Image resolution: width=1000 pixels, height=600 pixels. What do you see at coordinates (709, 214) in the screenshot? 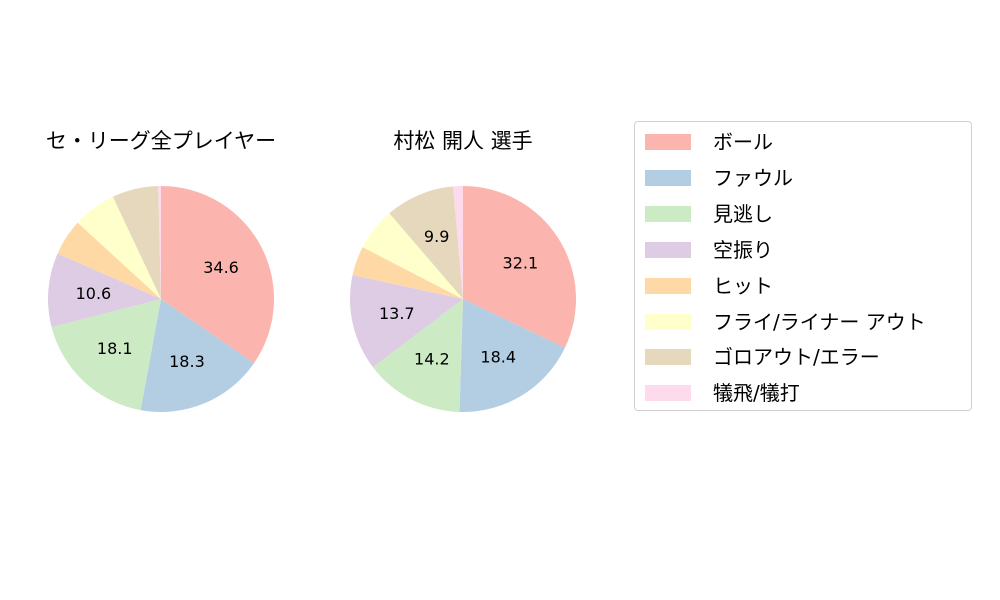
I see `legend-item-called-strike: 見逃し` at bounding box center [709, 214].